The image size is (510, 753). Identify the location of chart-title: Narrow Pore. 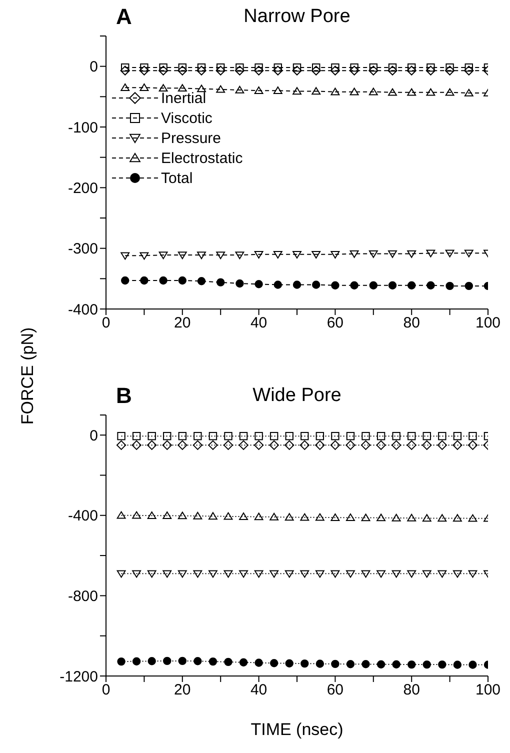
(297, 16).